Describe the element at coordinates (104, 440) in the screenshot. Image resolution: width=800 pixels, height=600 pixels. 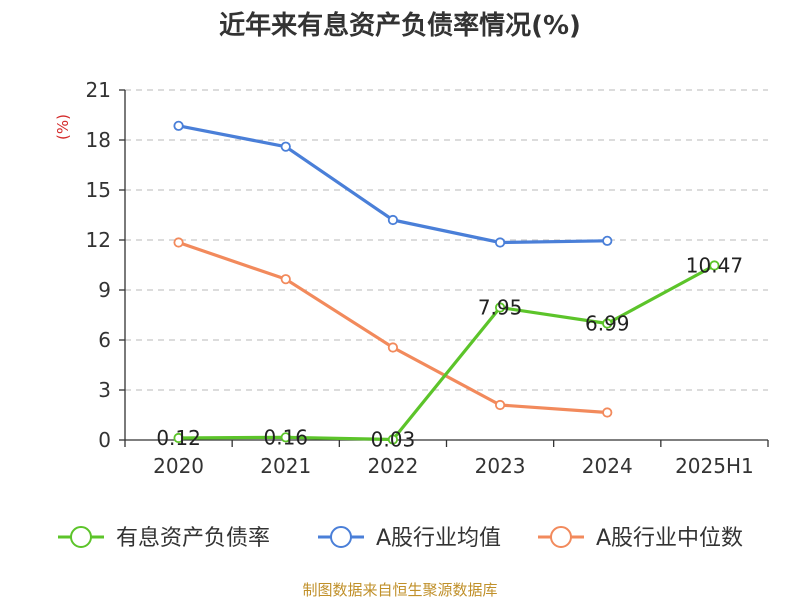
I see `y-tick-label: 0` at that location.